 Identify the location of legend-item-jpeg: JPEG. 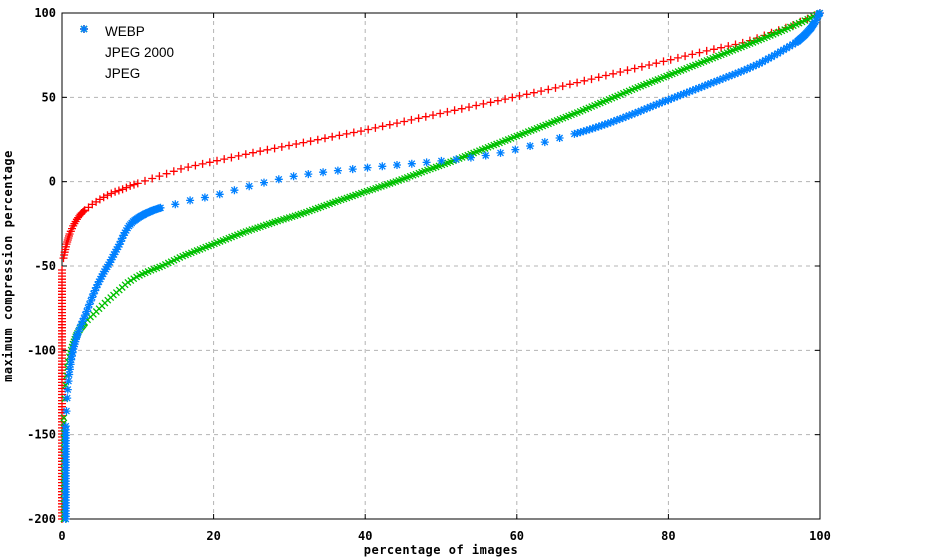
(125, 54).